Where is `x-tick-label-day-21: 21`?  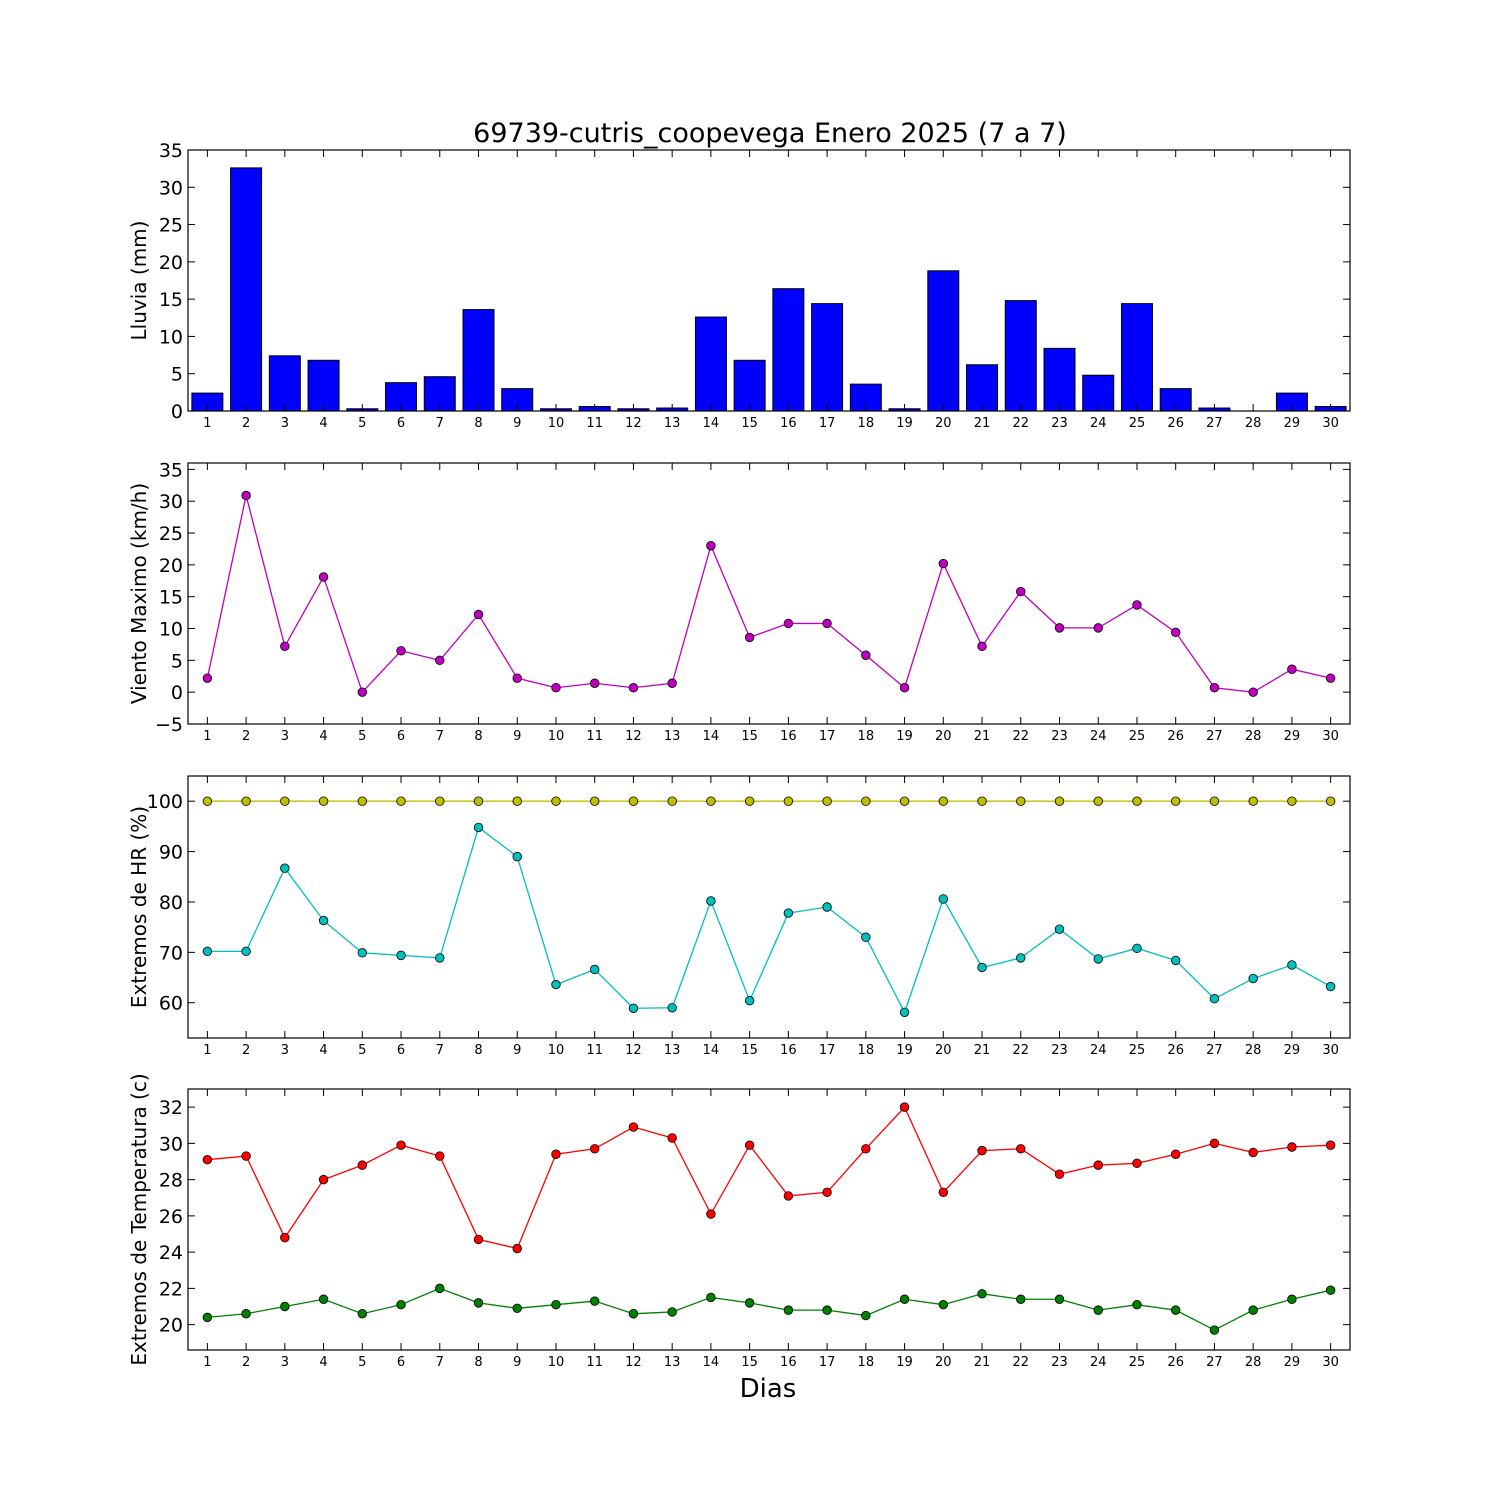 x-tick-label-day-21: 21 is located at coordinates (982, 423).